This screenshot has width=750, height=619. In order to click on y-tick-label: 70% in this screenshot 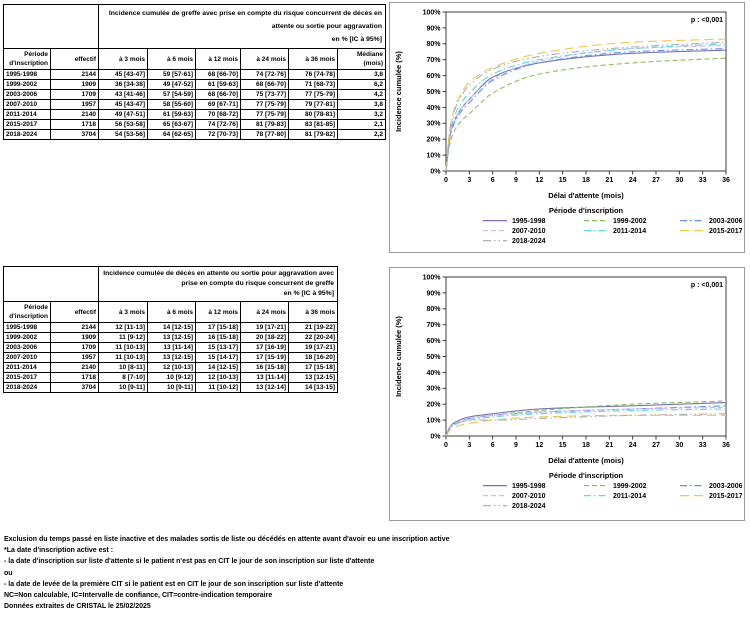, I will do `click(433, 60)`.